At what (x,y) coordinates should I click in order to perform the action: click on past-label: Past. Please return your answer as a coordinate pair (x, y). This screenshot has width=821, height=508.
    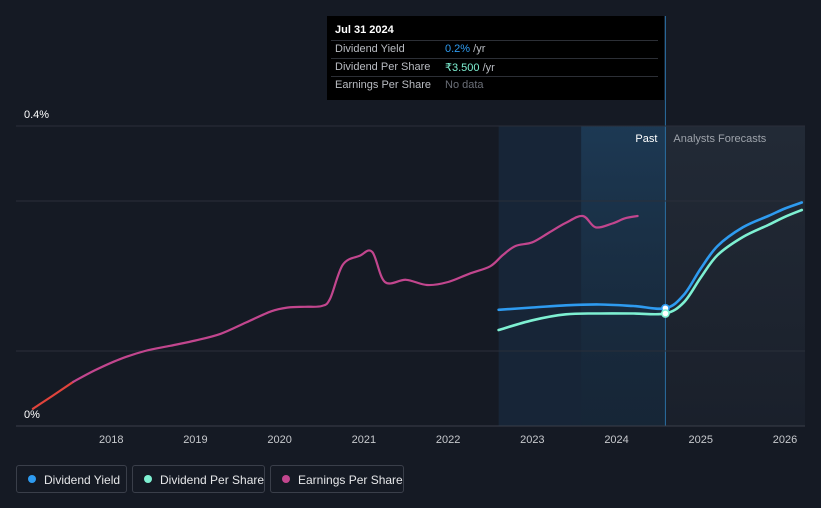
    Looking at the image, I should click on (646, 139).